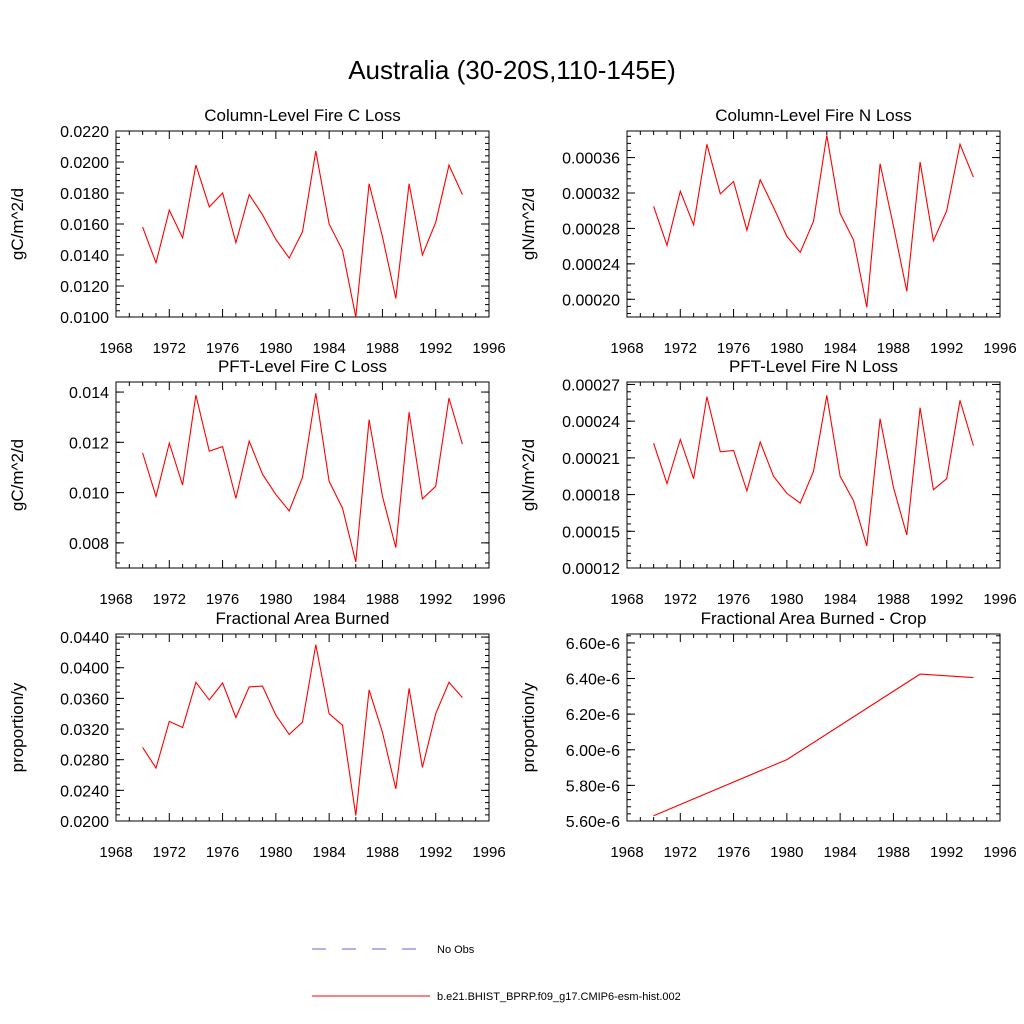 This screenshot has width=1024, height=1024. What do you see at coordinates (591, 385) in the screenshot?
I see `y-tick-label: 0.00027` at bounding box center [591, 385].